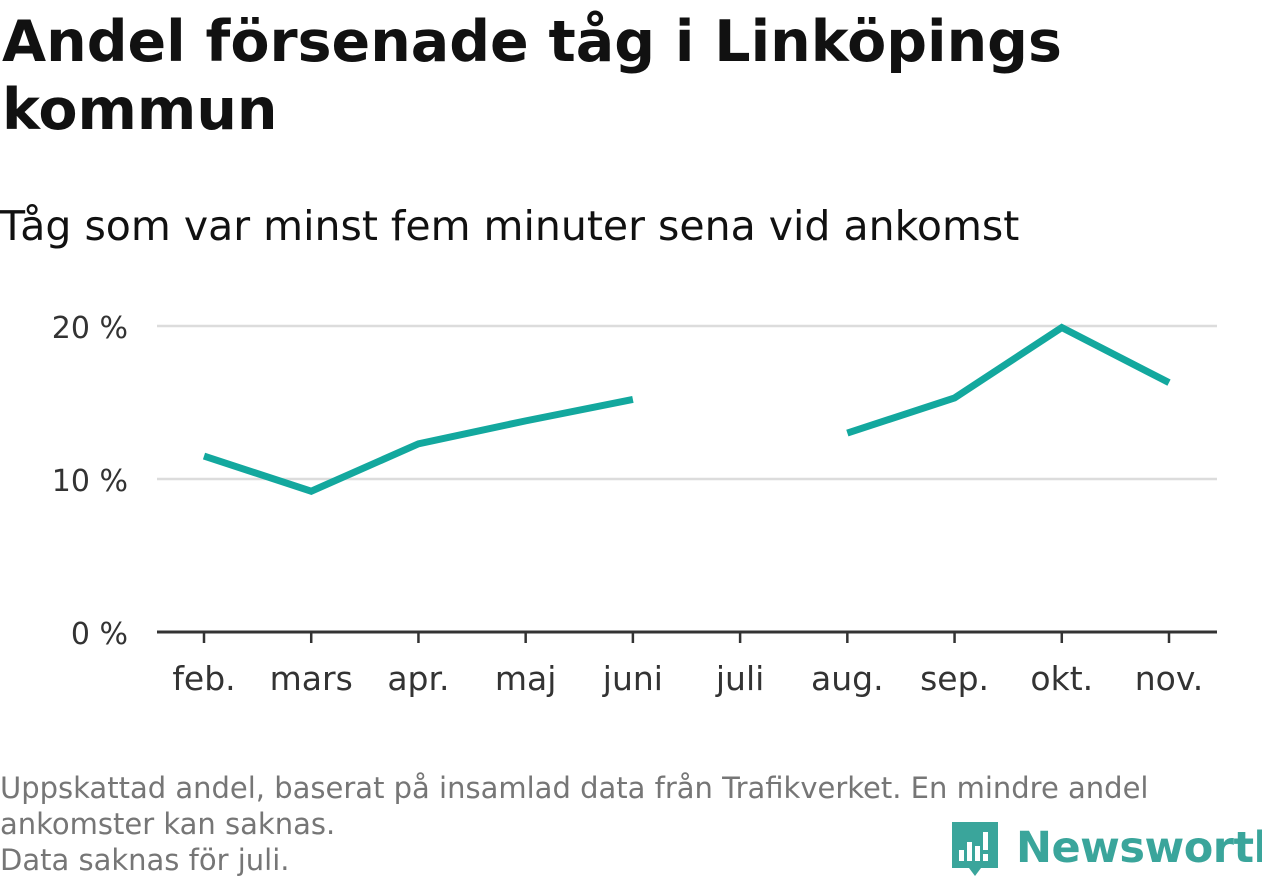 Image resolution: width=1262 pixels, height=879 pixels. I want to click on brand-name: Newsworthy, so click(1139, 848).